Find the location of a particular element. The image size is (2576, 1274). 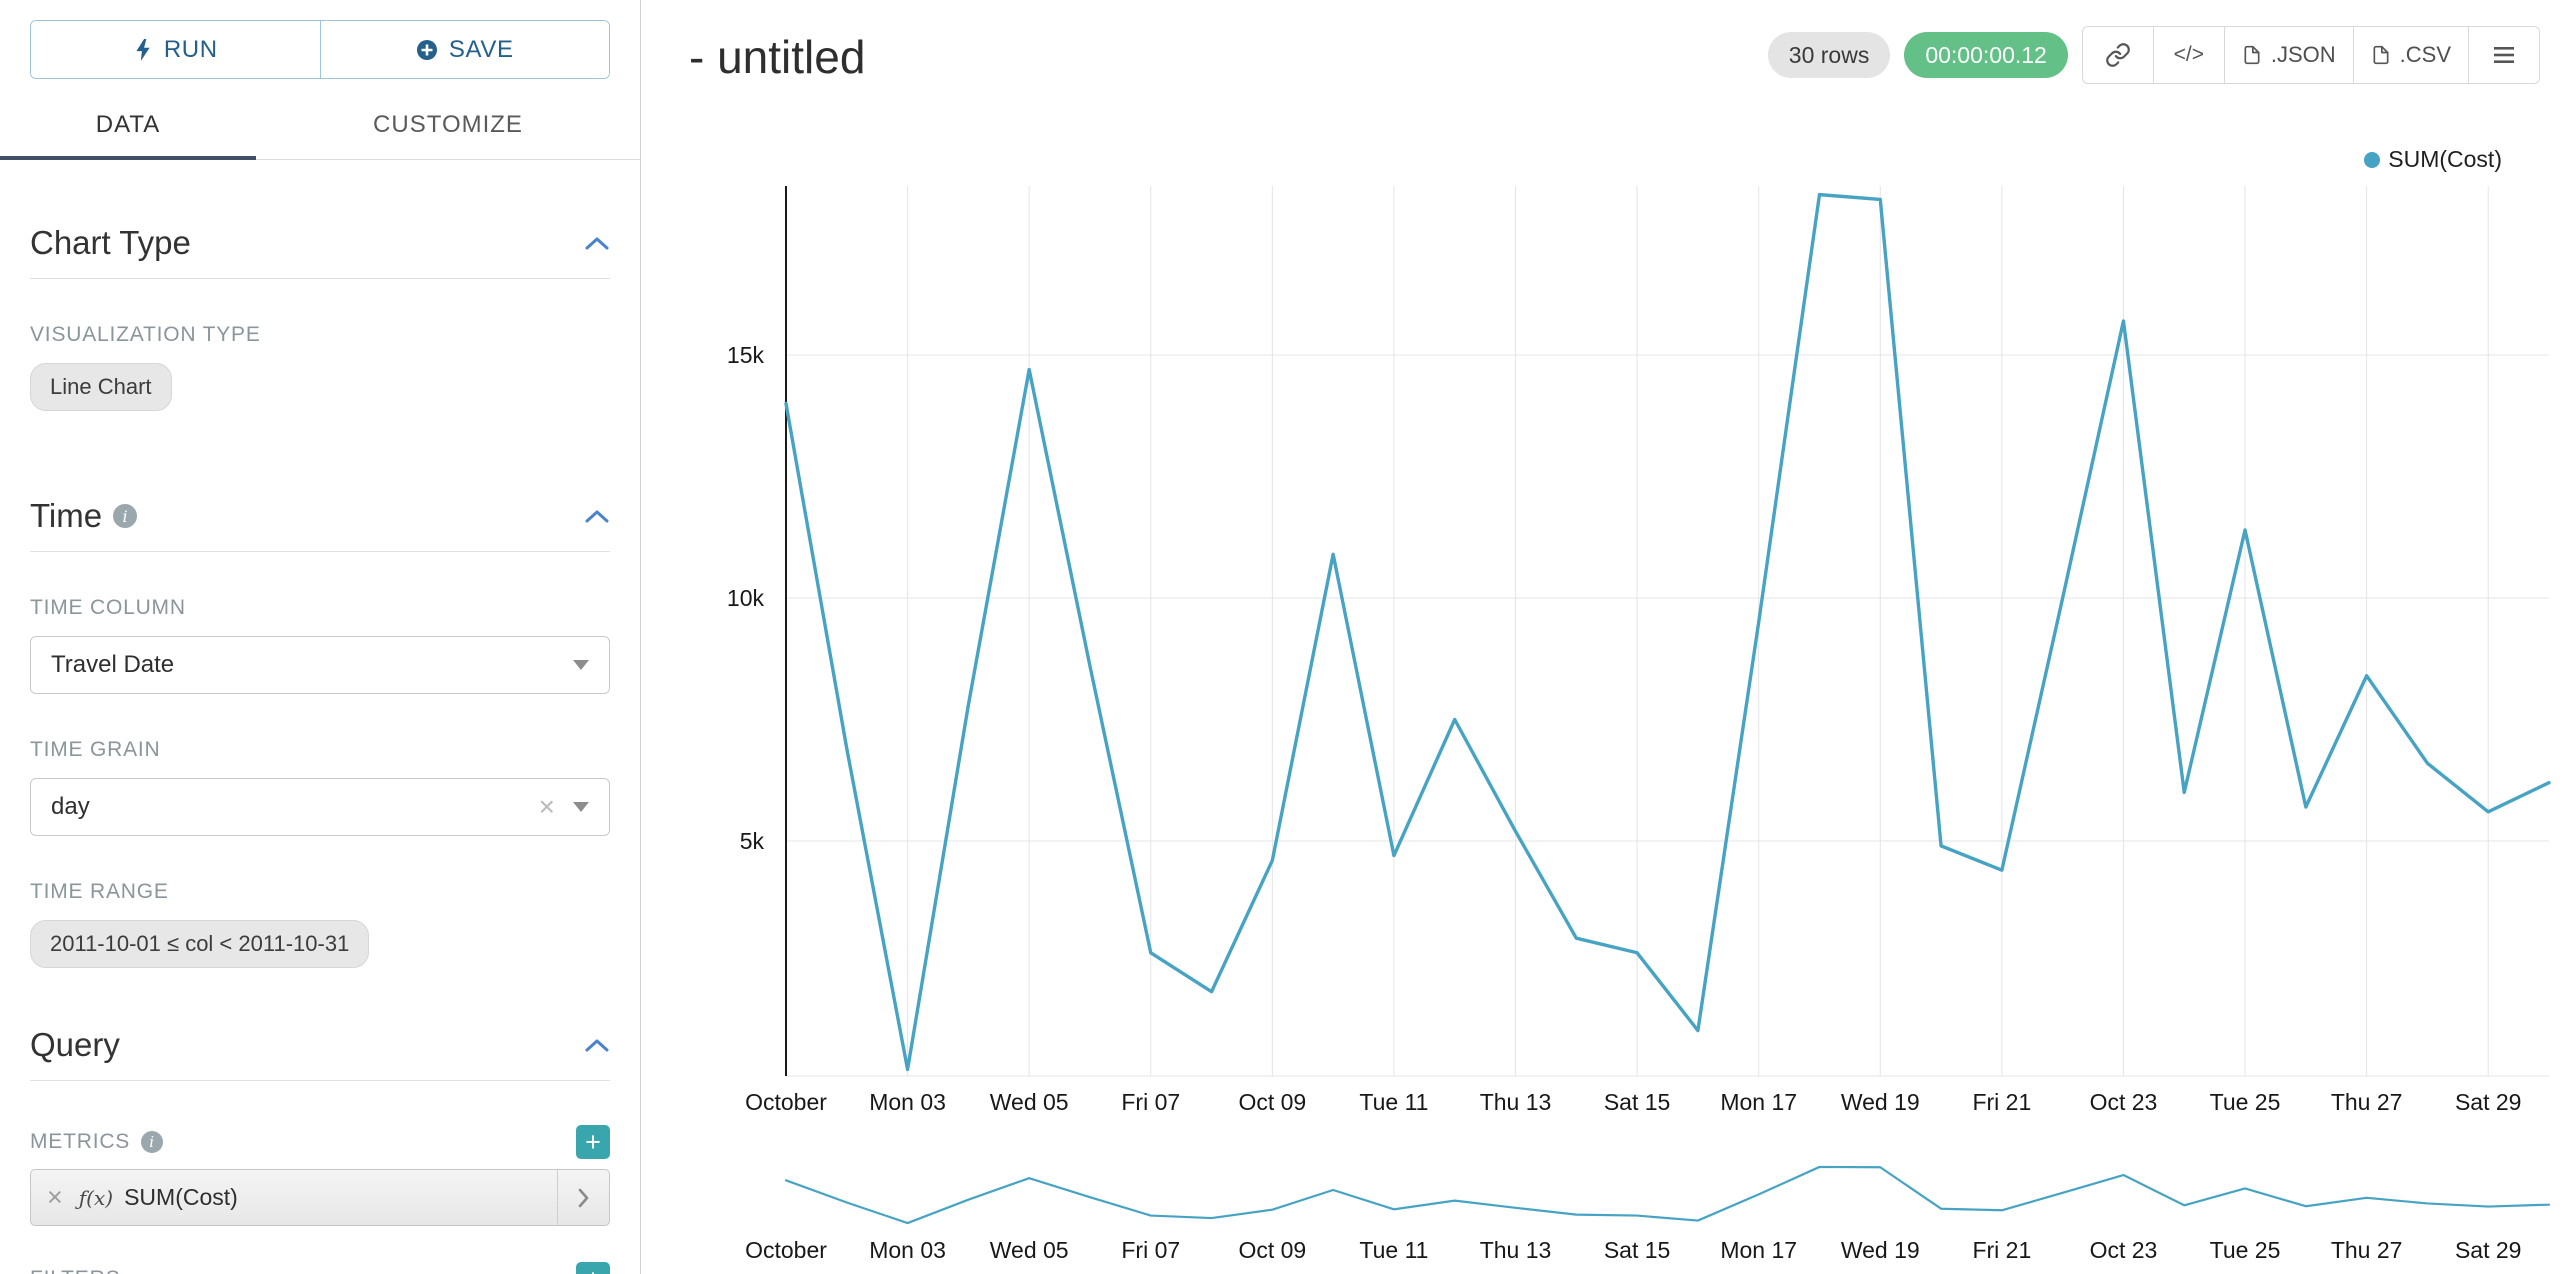

tab-data: DATA is located at coordinates (128, 124).